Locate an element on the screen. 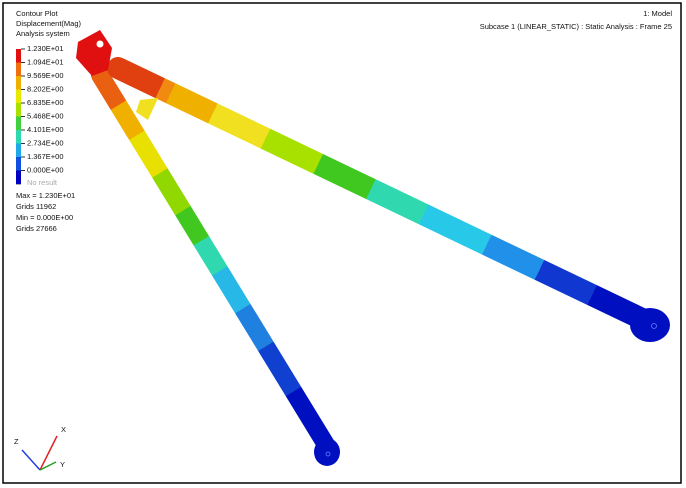 The image size is (686, 488). legend-title: Displacement(Mag) is located at coordinates (49, 23).